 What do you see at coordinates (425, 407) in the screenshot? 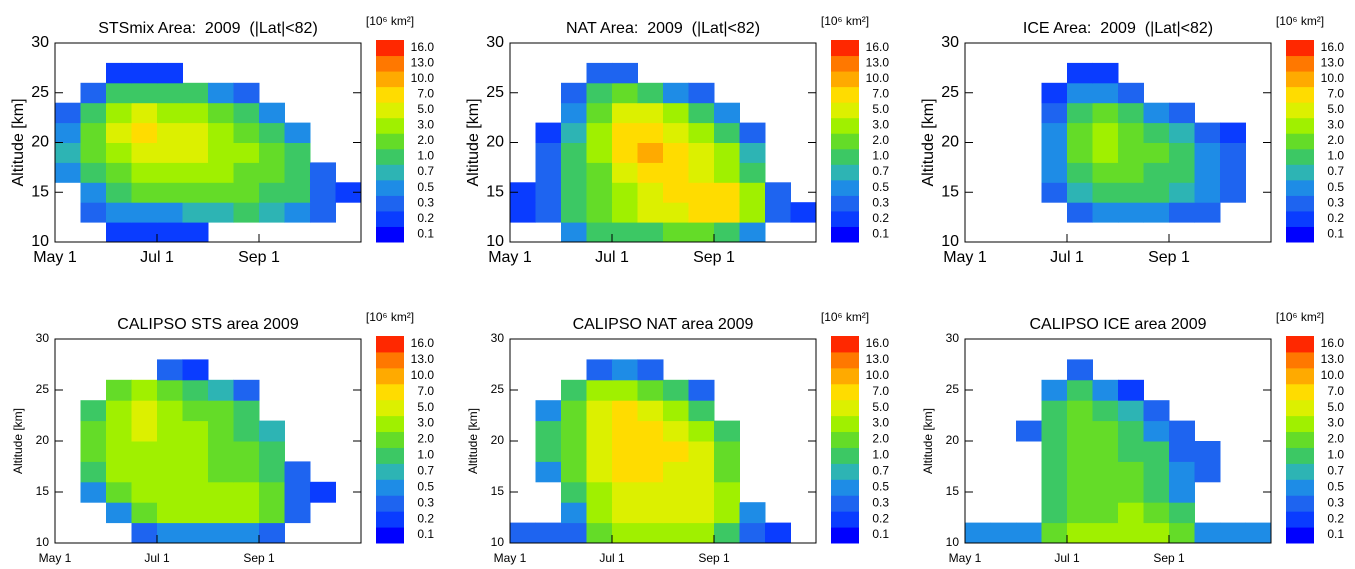
I see `colorbar-tick-label: 5.0` at bounding box center [425, 407].